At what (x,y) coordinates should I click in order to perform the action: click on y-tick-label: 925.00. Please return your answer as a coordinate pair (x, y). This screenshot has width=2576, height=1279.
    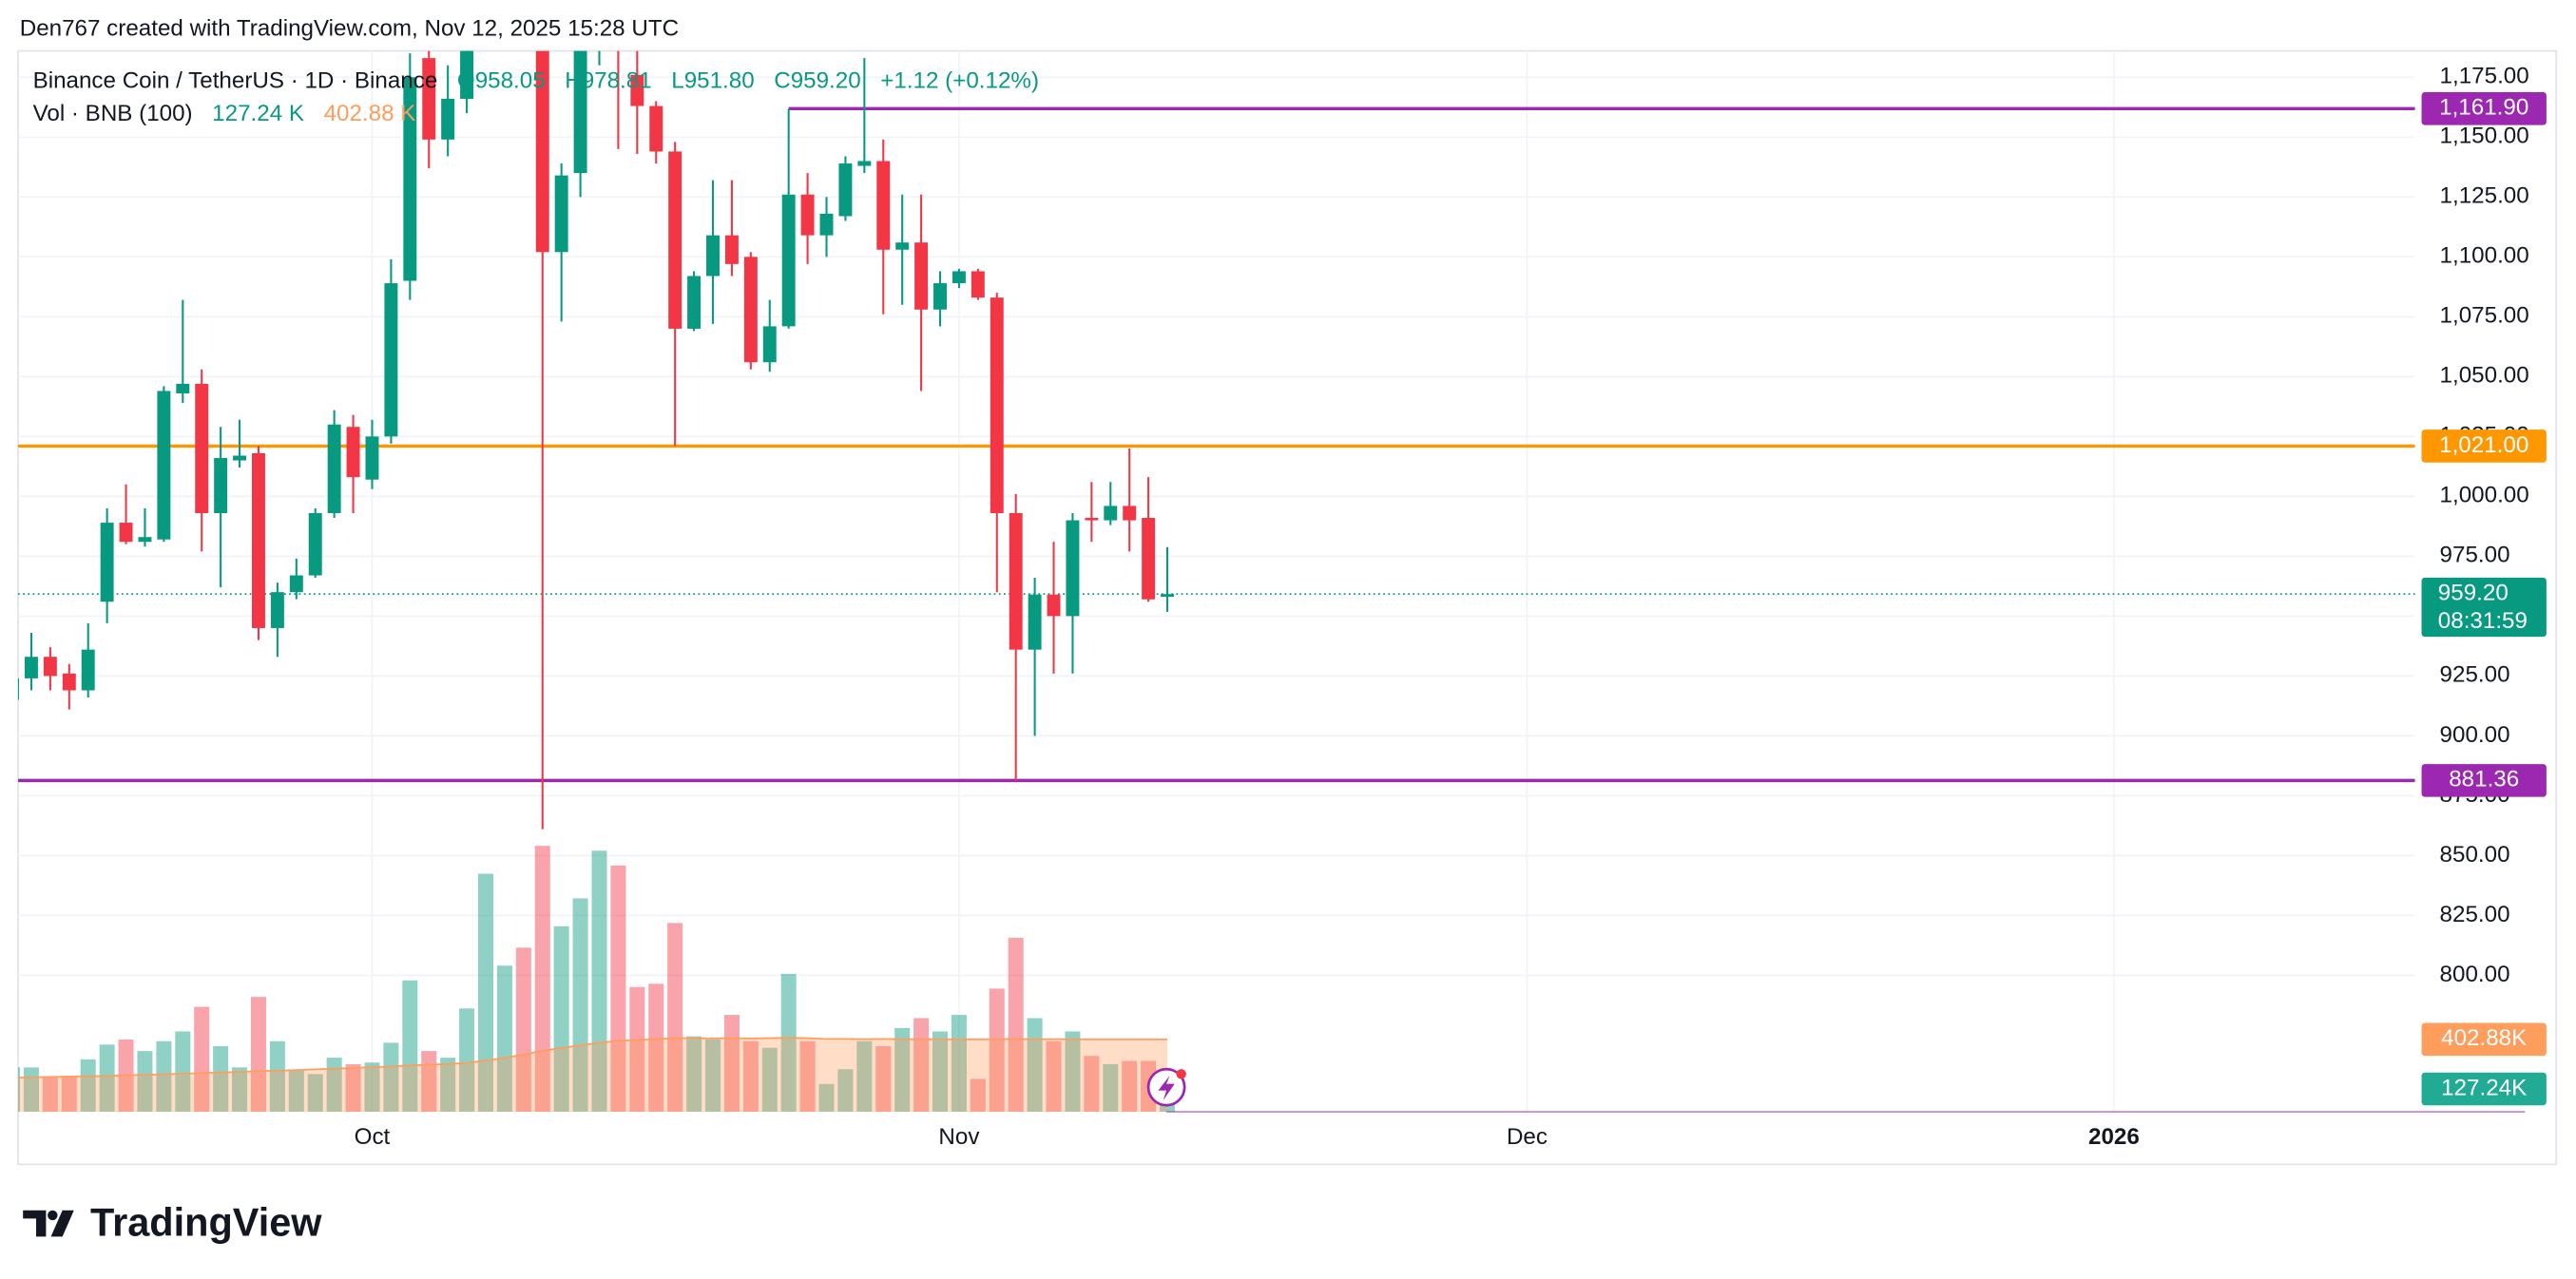
    Looking at the image, I should click on (2475, 675).